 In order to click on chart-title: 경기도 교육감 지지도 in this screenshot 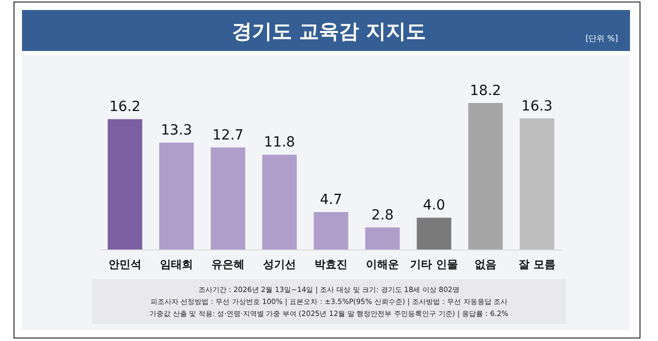, I will do `click(329, 31)`.